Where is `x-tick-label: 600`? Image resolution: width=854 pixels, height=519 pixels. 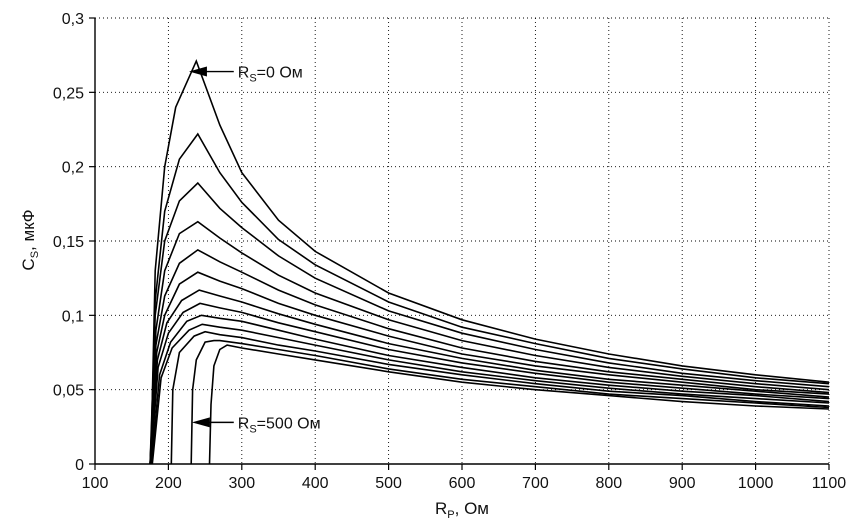 x-tick-label: 600 is located at coordinates (462, 483).